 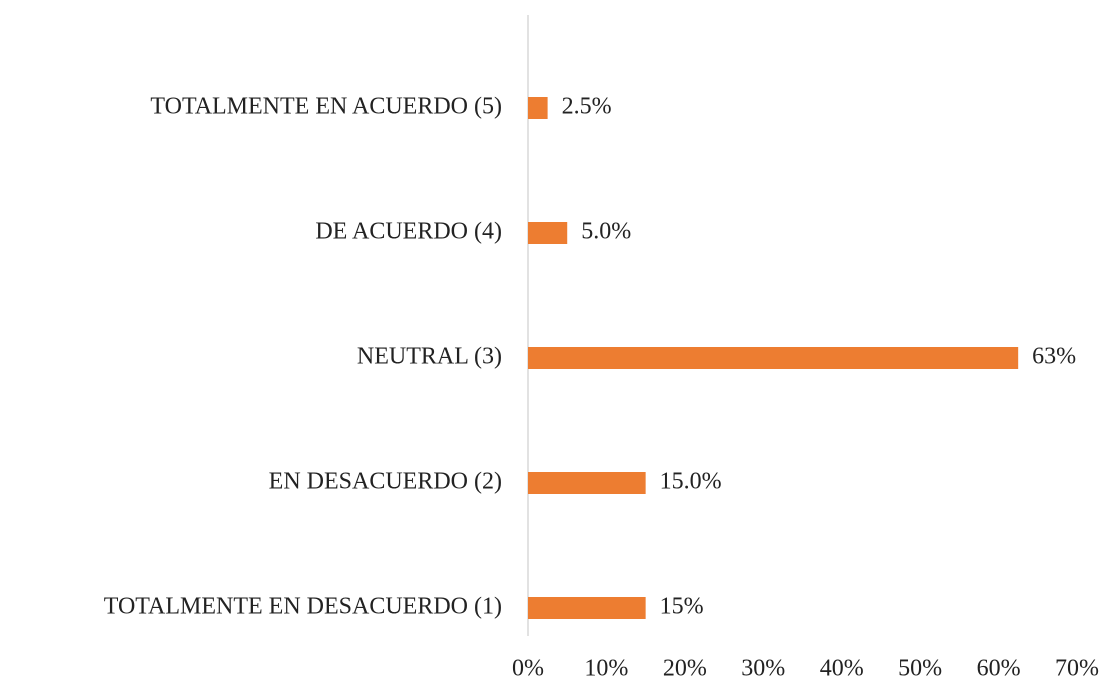 What do you see at coordinates (1077, 669) in the screenshot?
I see `x-tick-label: 70%` at bounding box center [1077, 669].